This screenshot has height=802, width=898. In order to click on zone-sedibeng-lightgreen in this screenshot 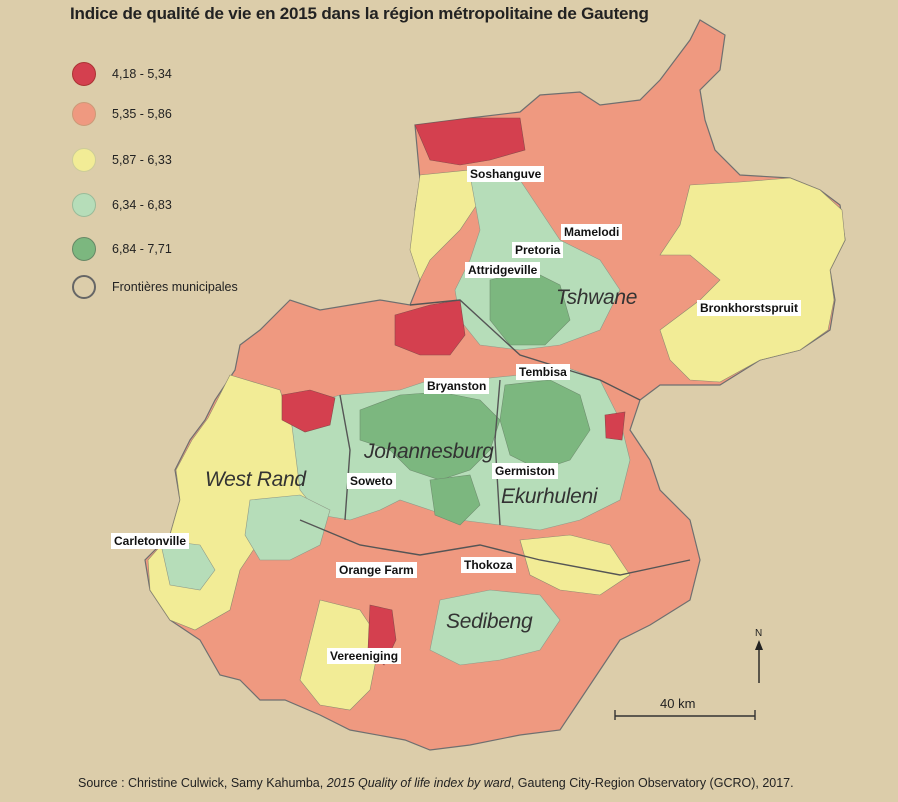, I will do `click(495, 627)`.